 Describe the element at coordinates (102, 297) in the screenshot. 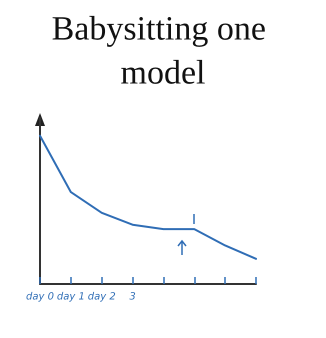

I see `x-tick-label: day 2` at that location.